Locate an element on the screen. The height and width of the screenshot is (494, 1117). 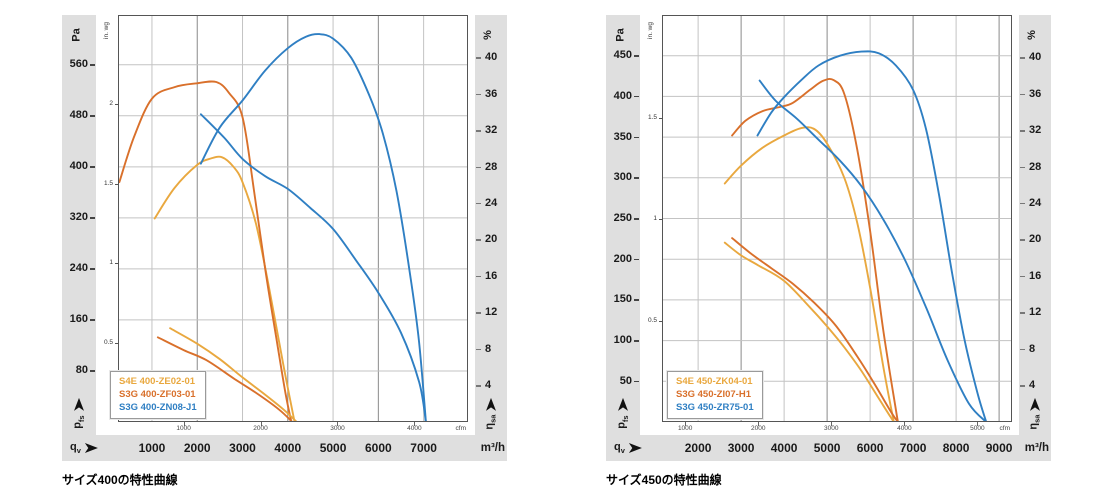
chart-caption: サイズ450の特性曲線 is located at coordinates (664, 480).